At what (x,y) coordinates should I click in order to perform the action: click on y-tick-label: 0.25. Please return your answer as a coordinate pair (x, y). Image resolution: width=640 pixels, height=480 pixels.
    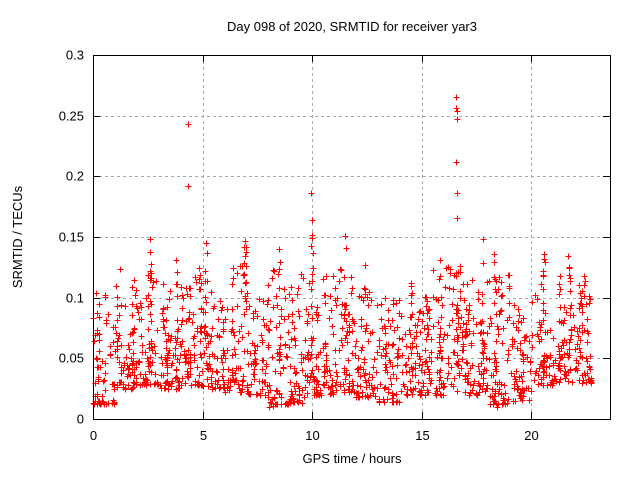
    Looking at the image, I should click on (71, 116).